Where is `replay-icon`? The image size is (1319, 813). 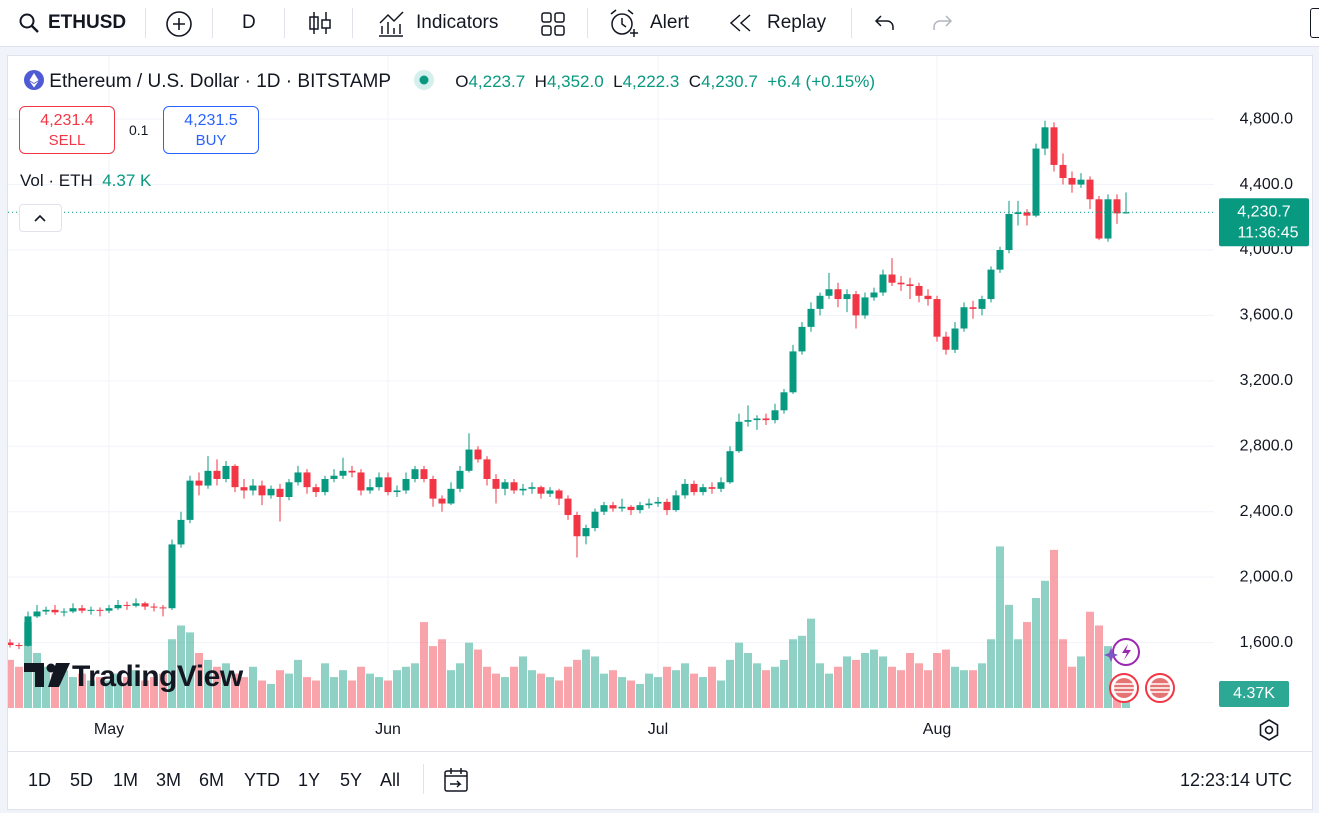 replay-icon is located at coordinates (741, 23).